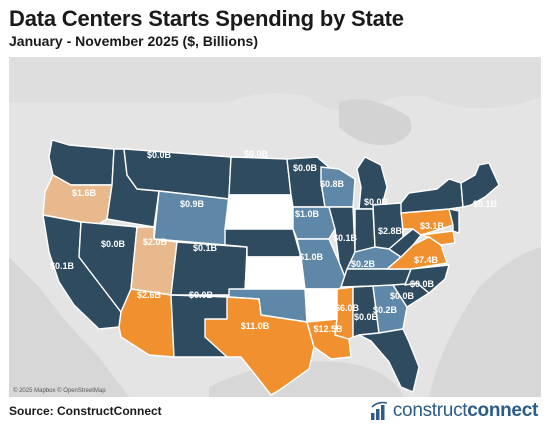 Image resolution: width=550 pixels, height=433 pixels. What do you see at coordinates (402, 296) in the screenshot?
I see `value-label-sc: $0.0B` at bounding box center [402, 296].